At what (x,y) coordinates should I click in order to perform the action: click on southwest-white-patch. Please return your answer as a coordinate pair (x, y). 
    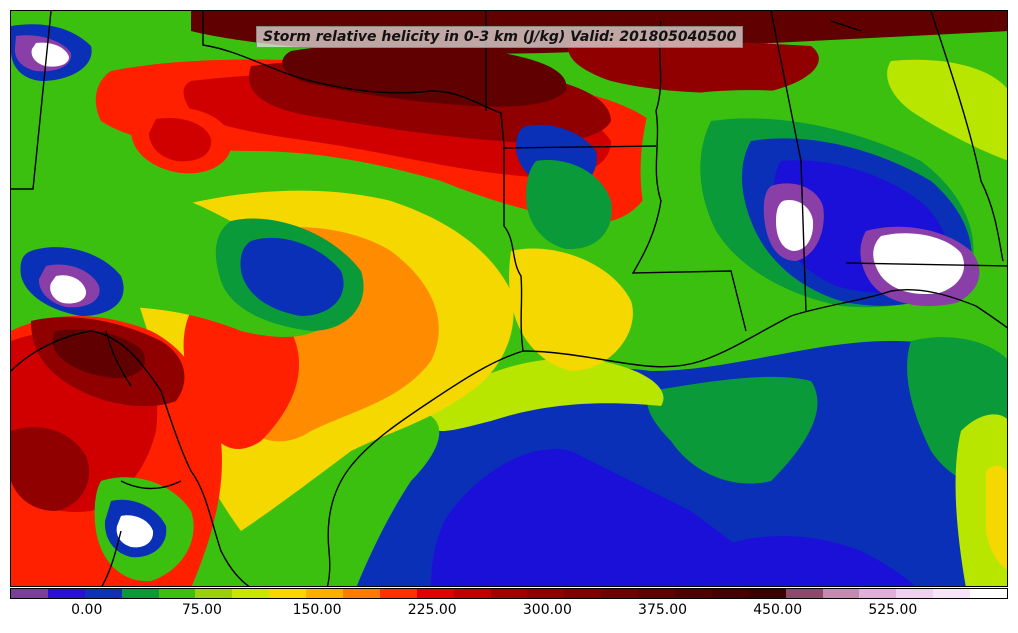
    Looking at the image, I should click on (135, 531).